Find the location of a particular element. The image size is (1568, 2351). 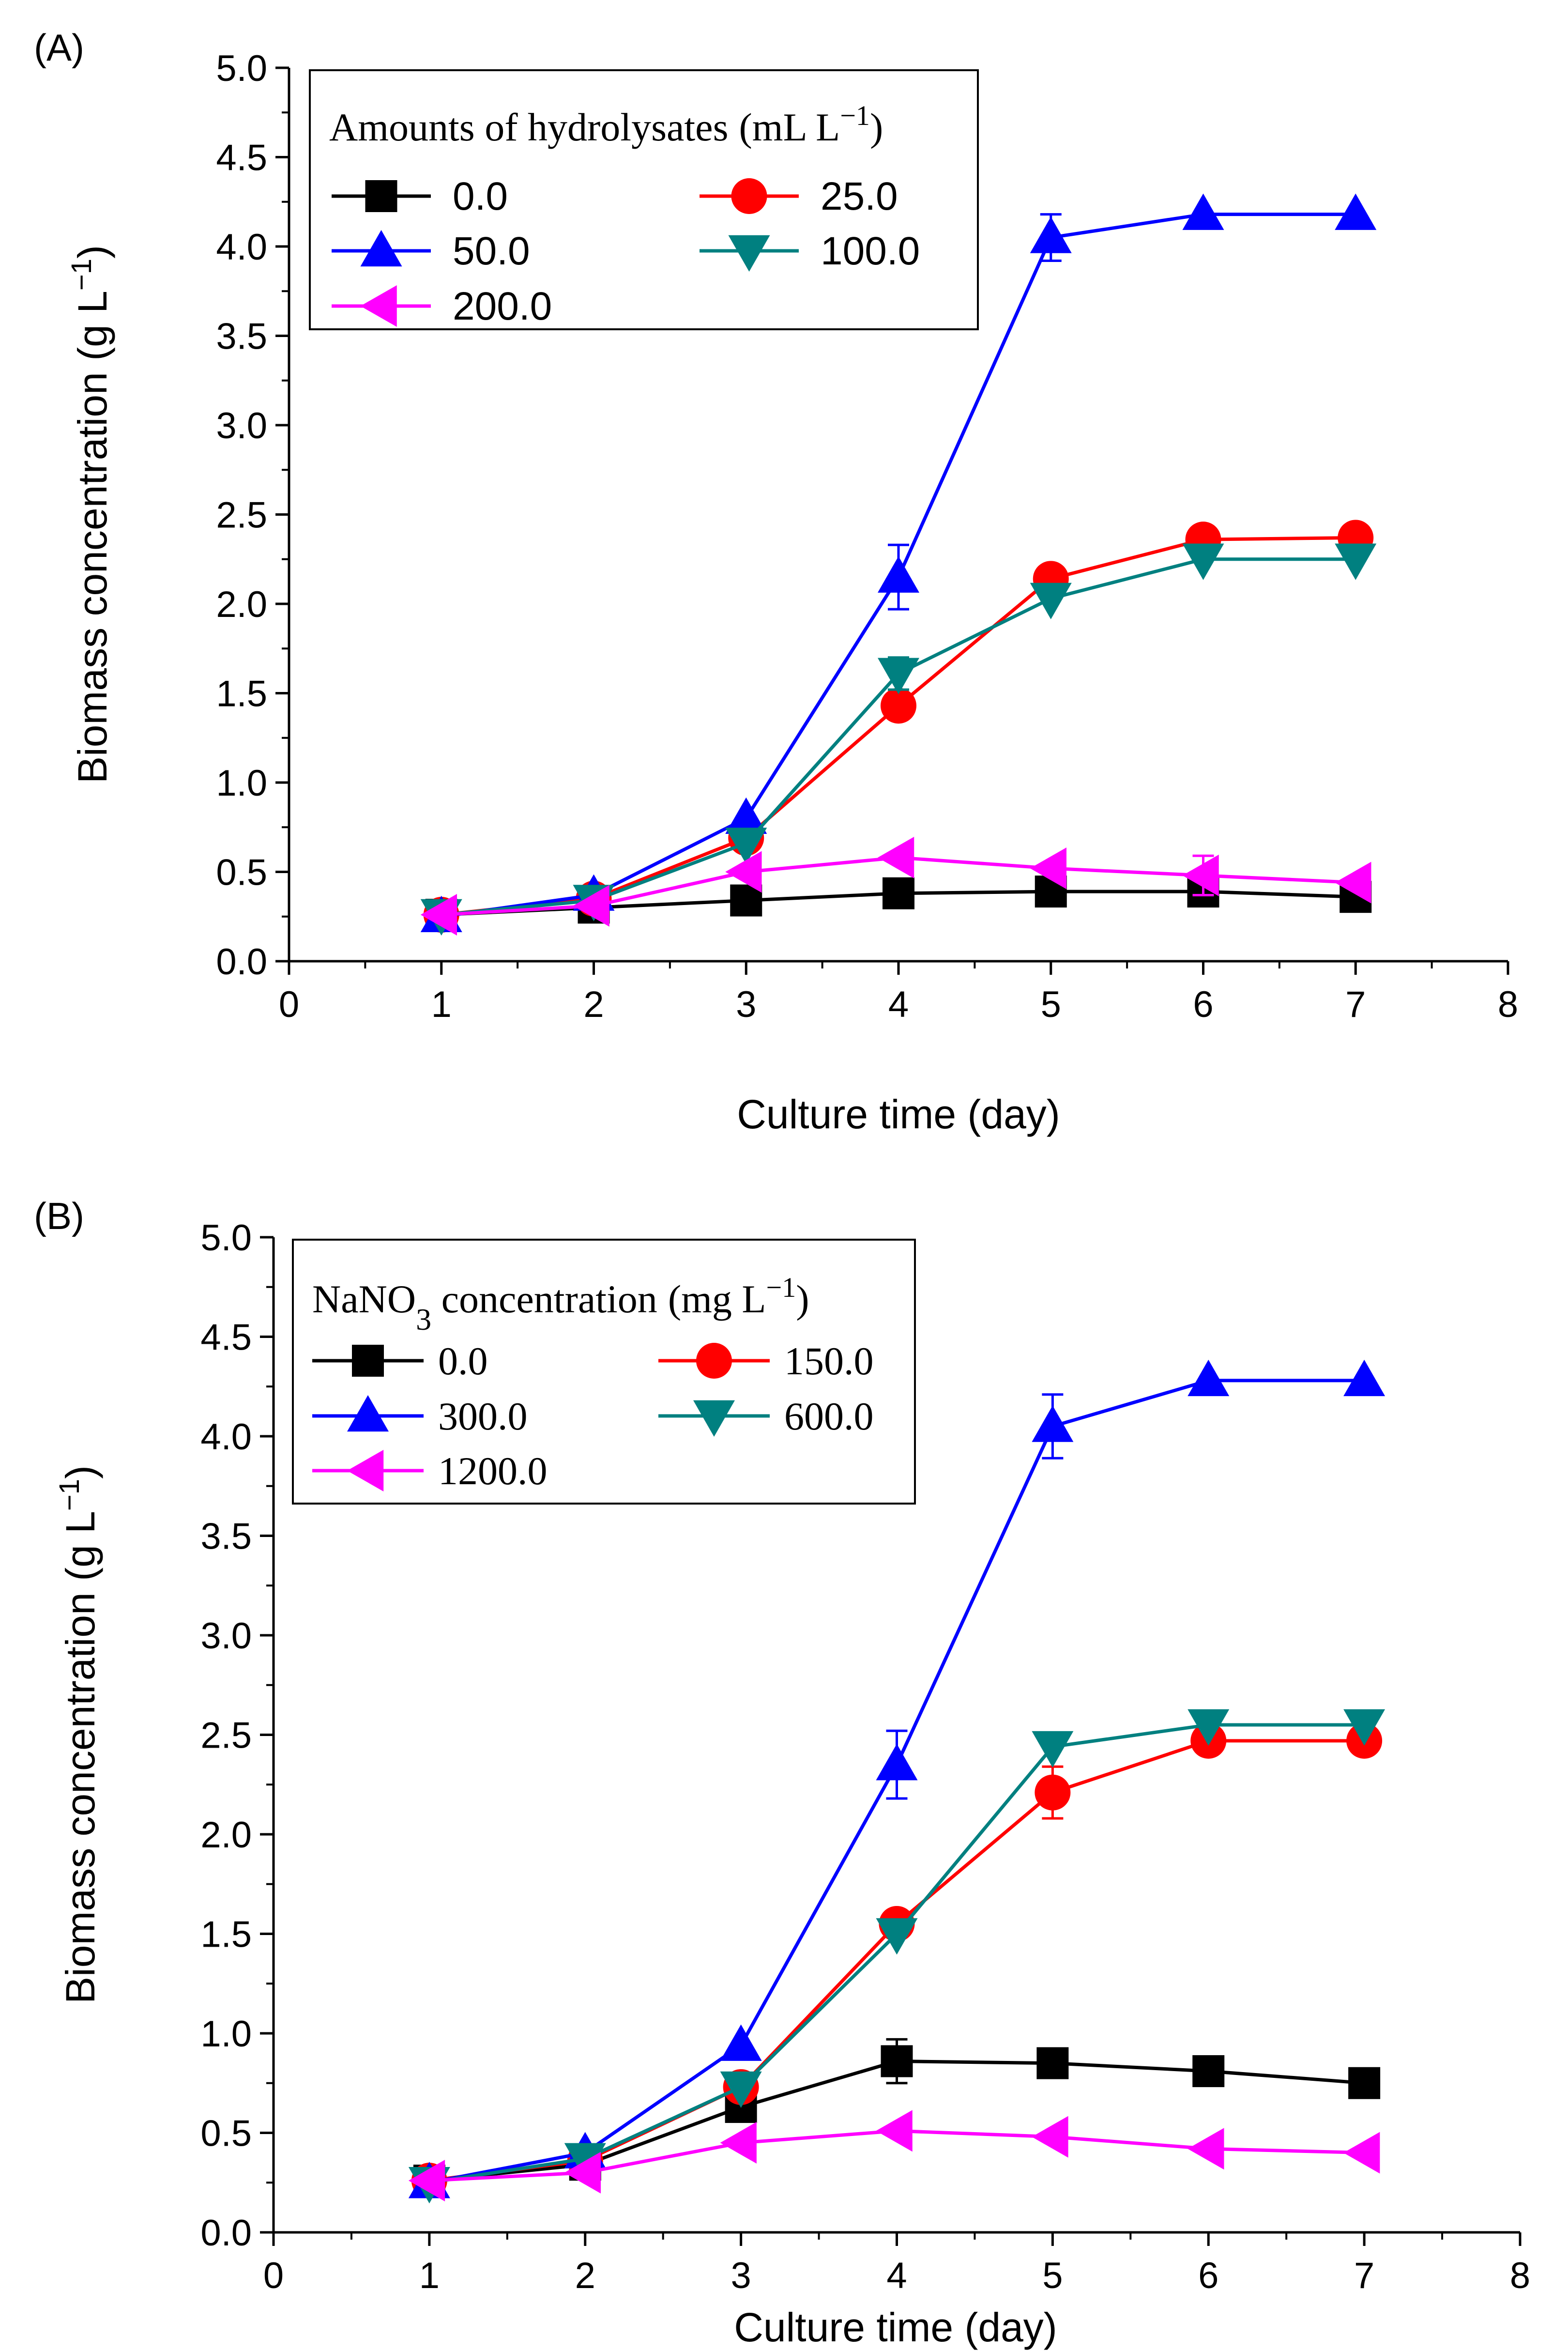

x-tick-label: 6 is located at coordinates (1208, 2275).